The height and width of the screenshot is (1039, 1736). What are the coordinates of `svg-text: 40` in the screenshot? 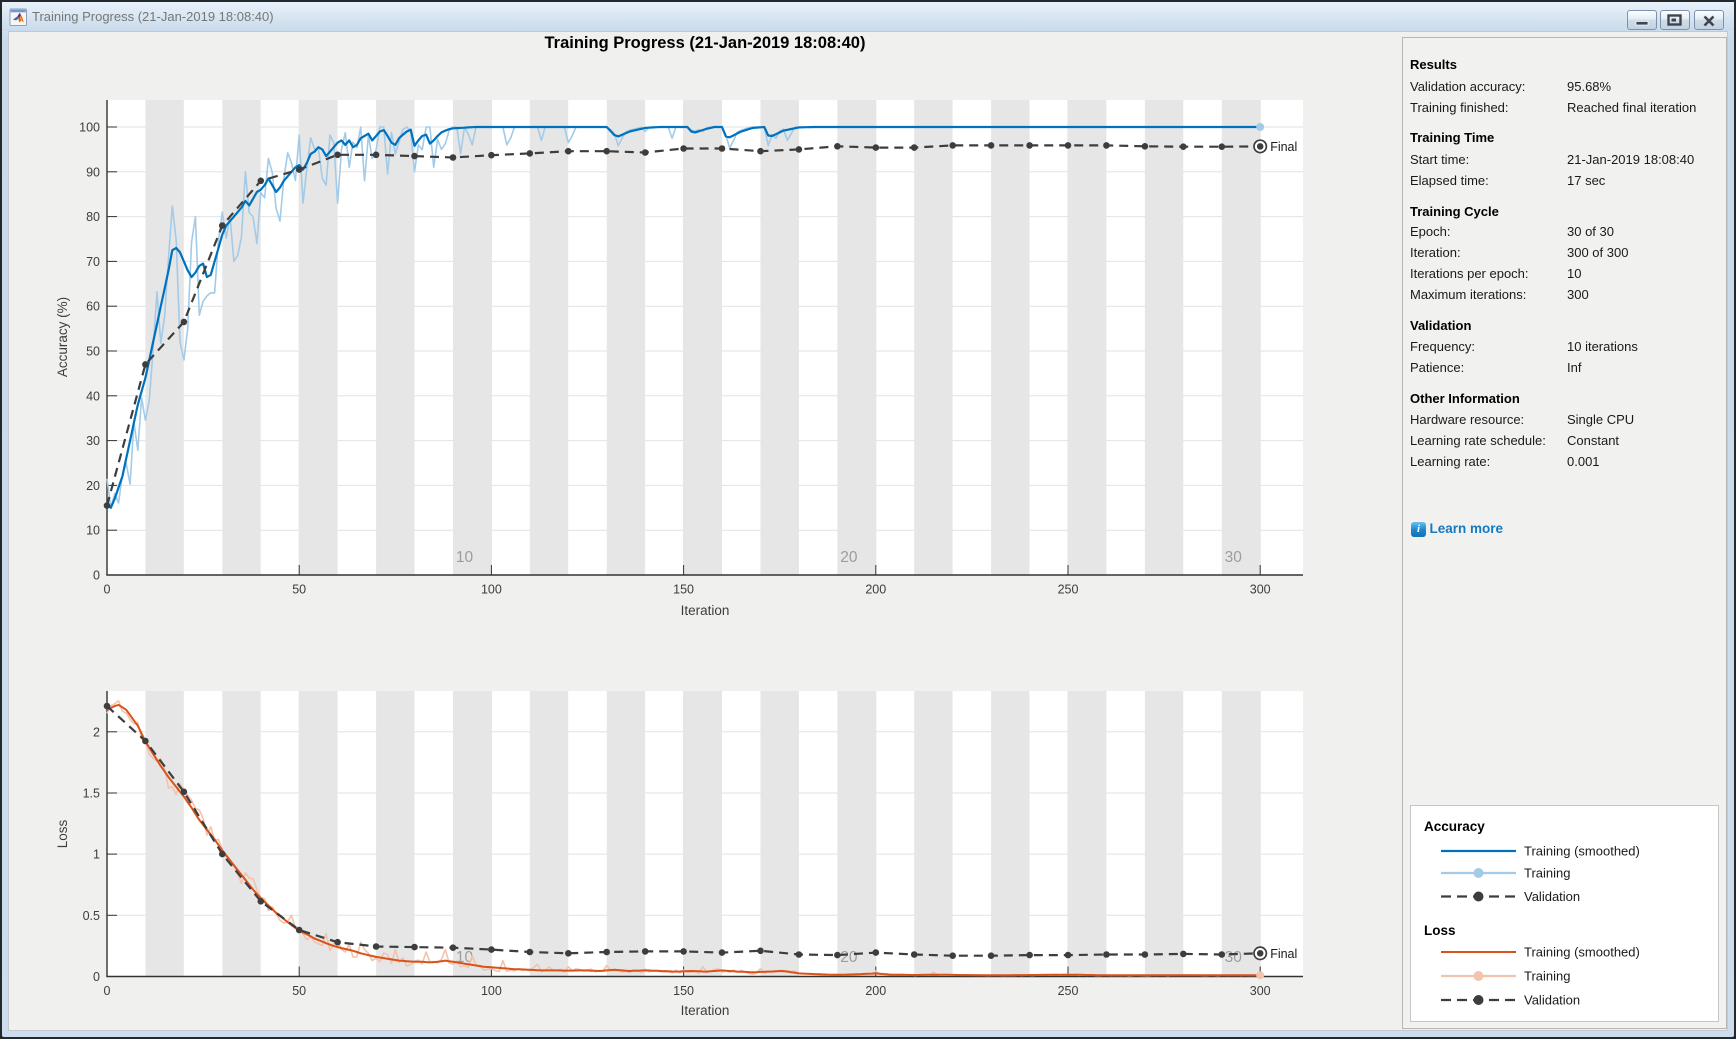 It's located at (93, 396).